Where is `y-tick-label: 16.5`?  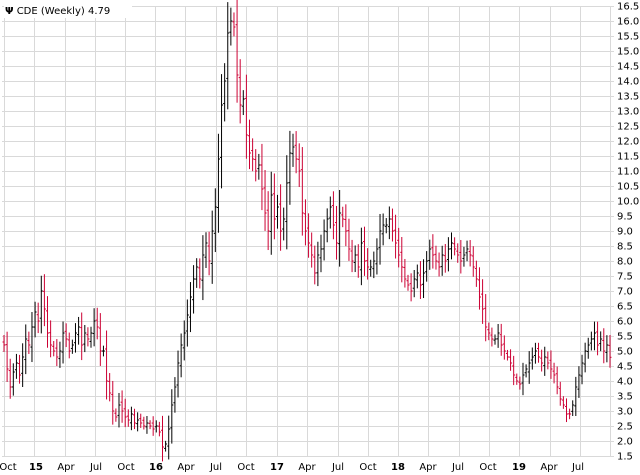
y-tick-label: 16.5 is located at coordinates (628, 7).